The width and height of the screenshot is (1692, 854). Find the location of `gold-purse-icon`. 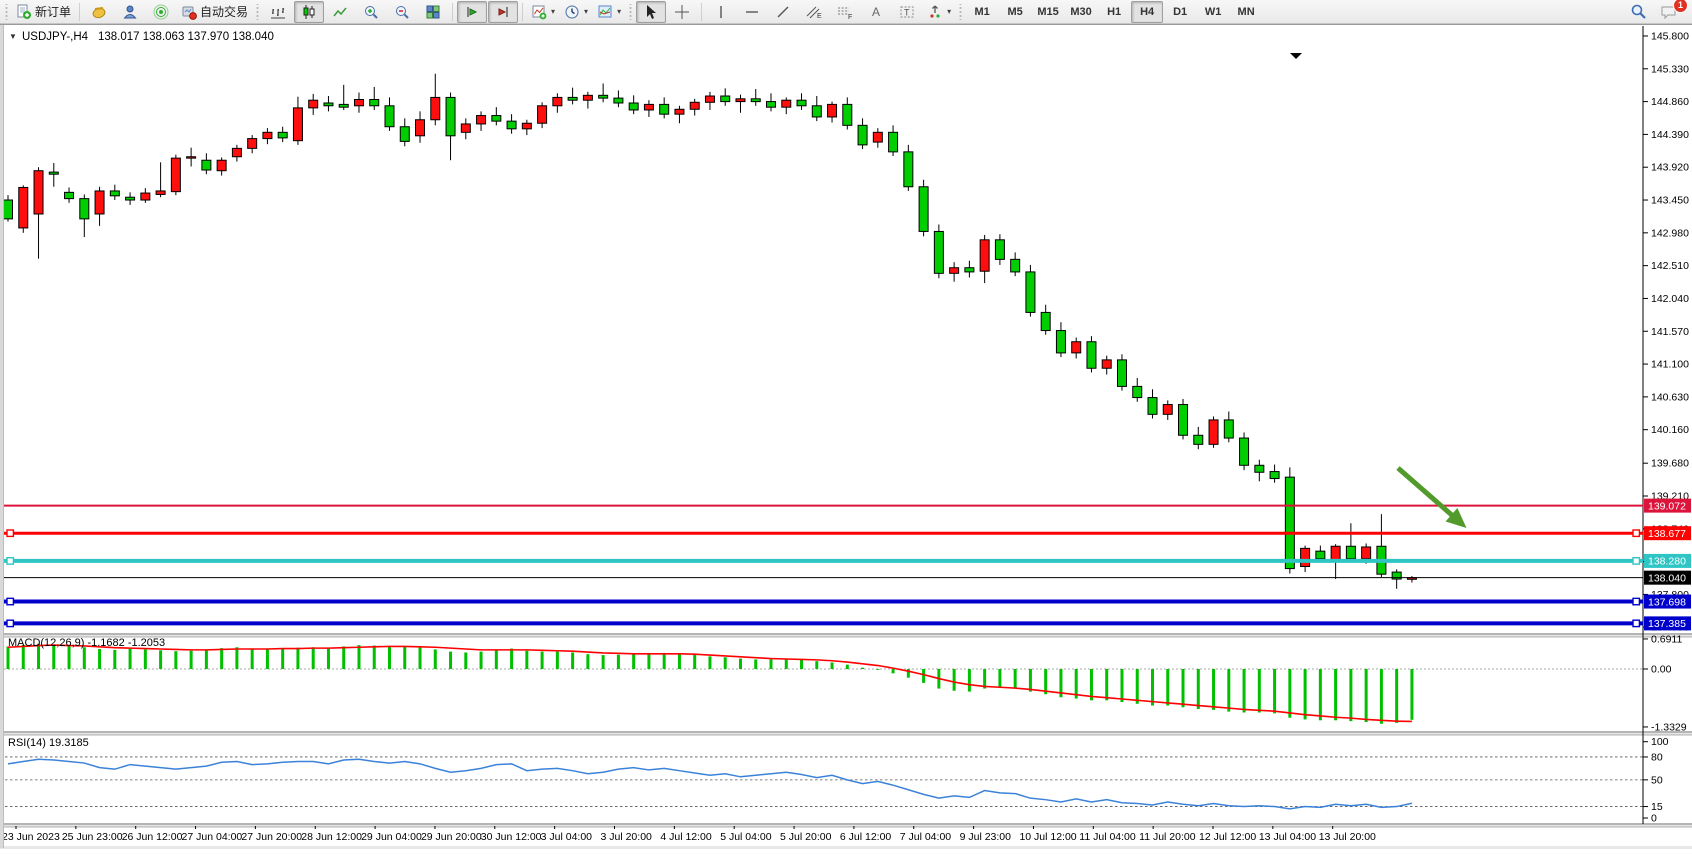

gold-purse-icon is located at coordinates (99, 12).